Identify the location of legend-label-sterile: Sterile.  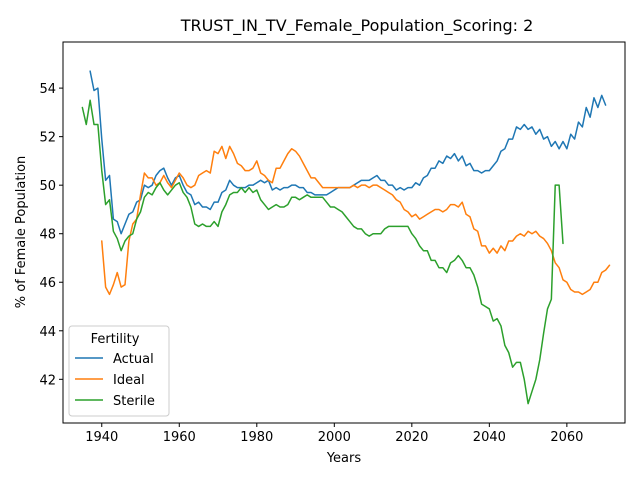
(134, 401).